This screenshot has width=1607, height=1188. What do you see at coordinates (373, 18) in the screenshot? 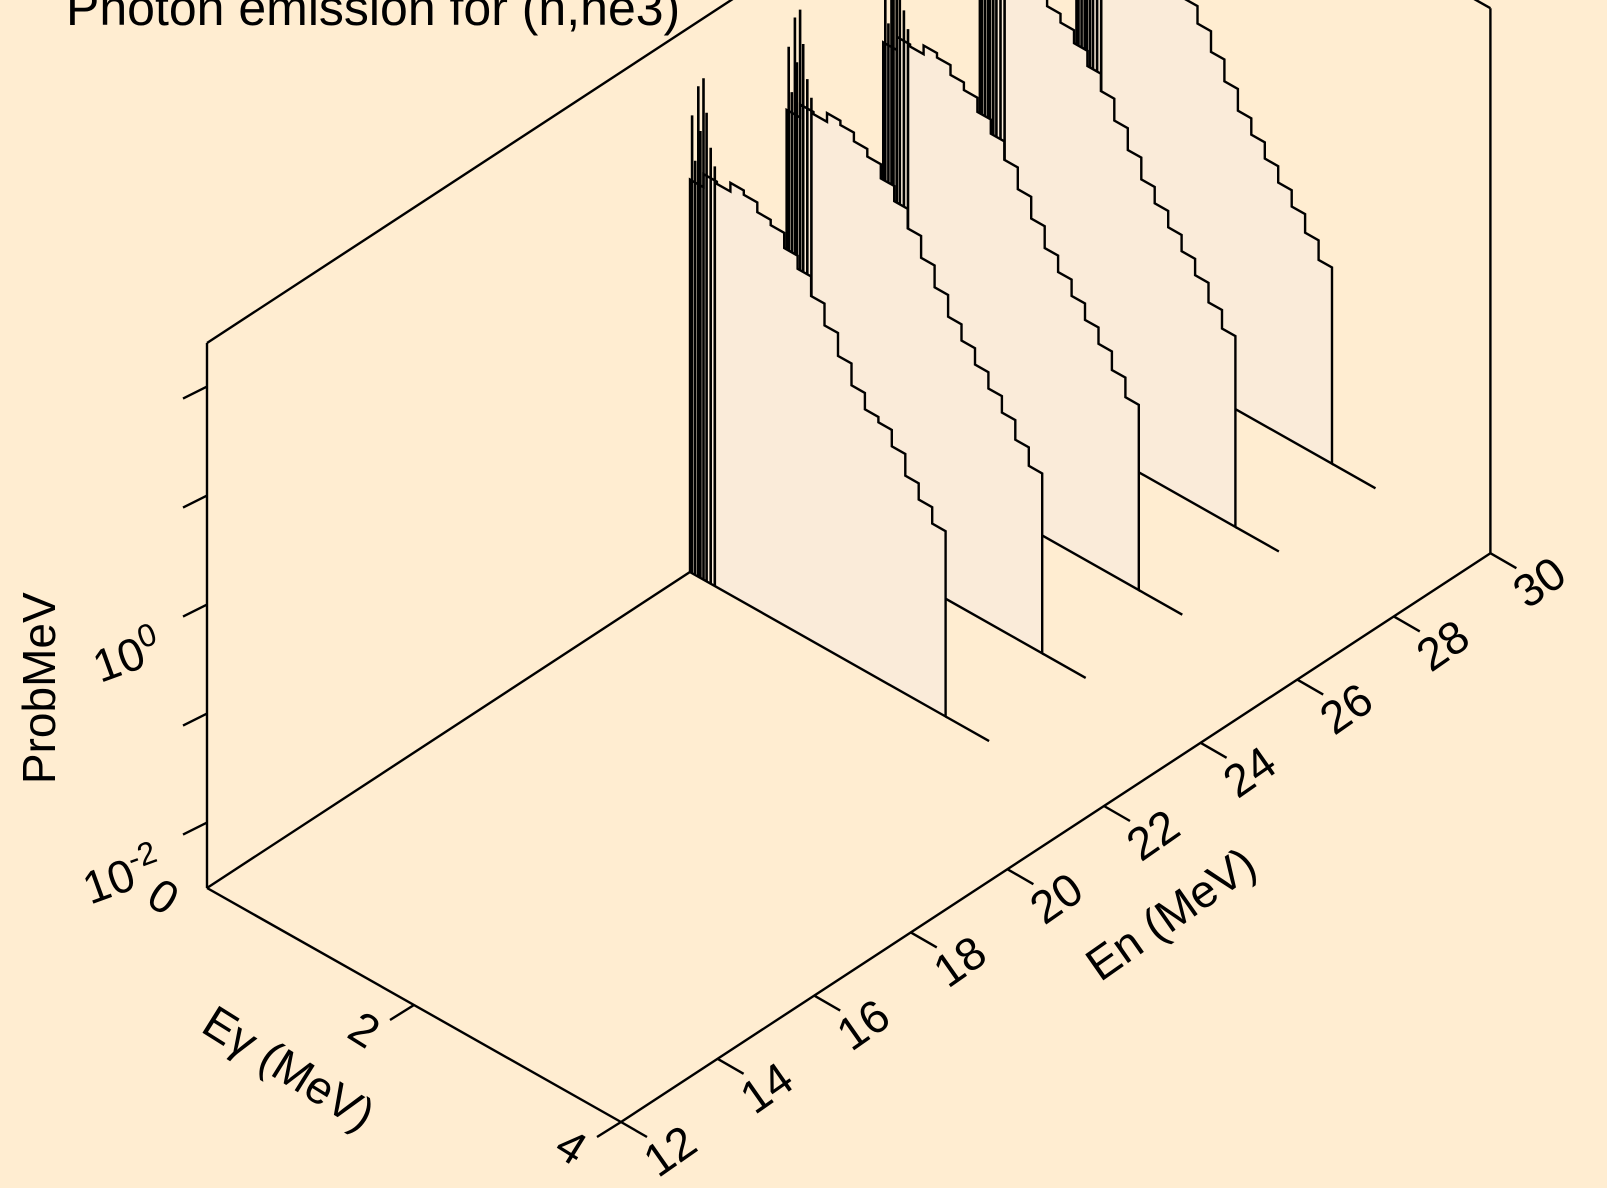
I see `chart-title: Photon emission for (n,he3)` at bounding box center [373, 18].